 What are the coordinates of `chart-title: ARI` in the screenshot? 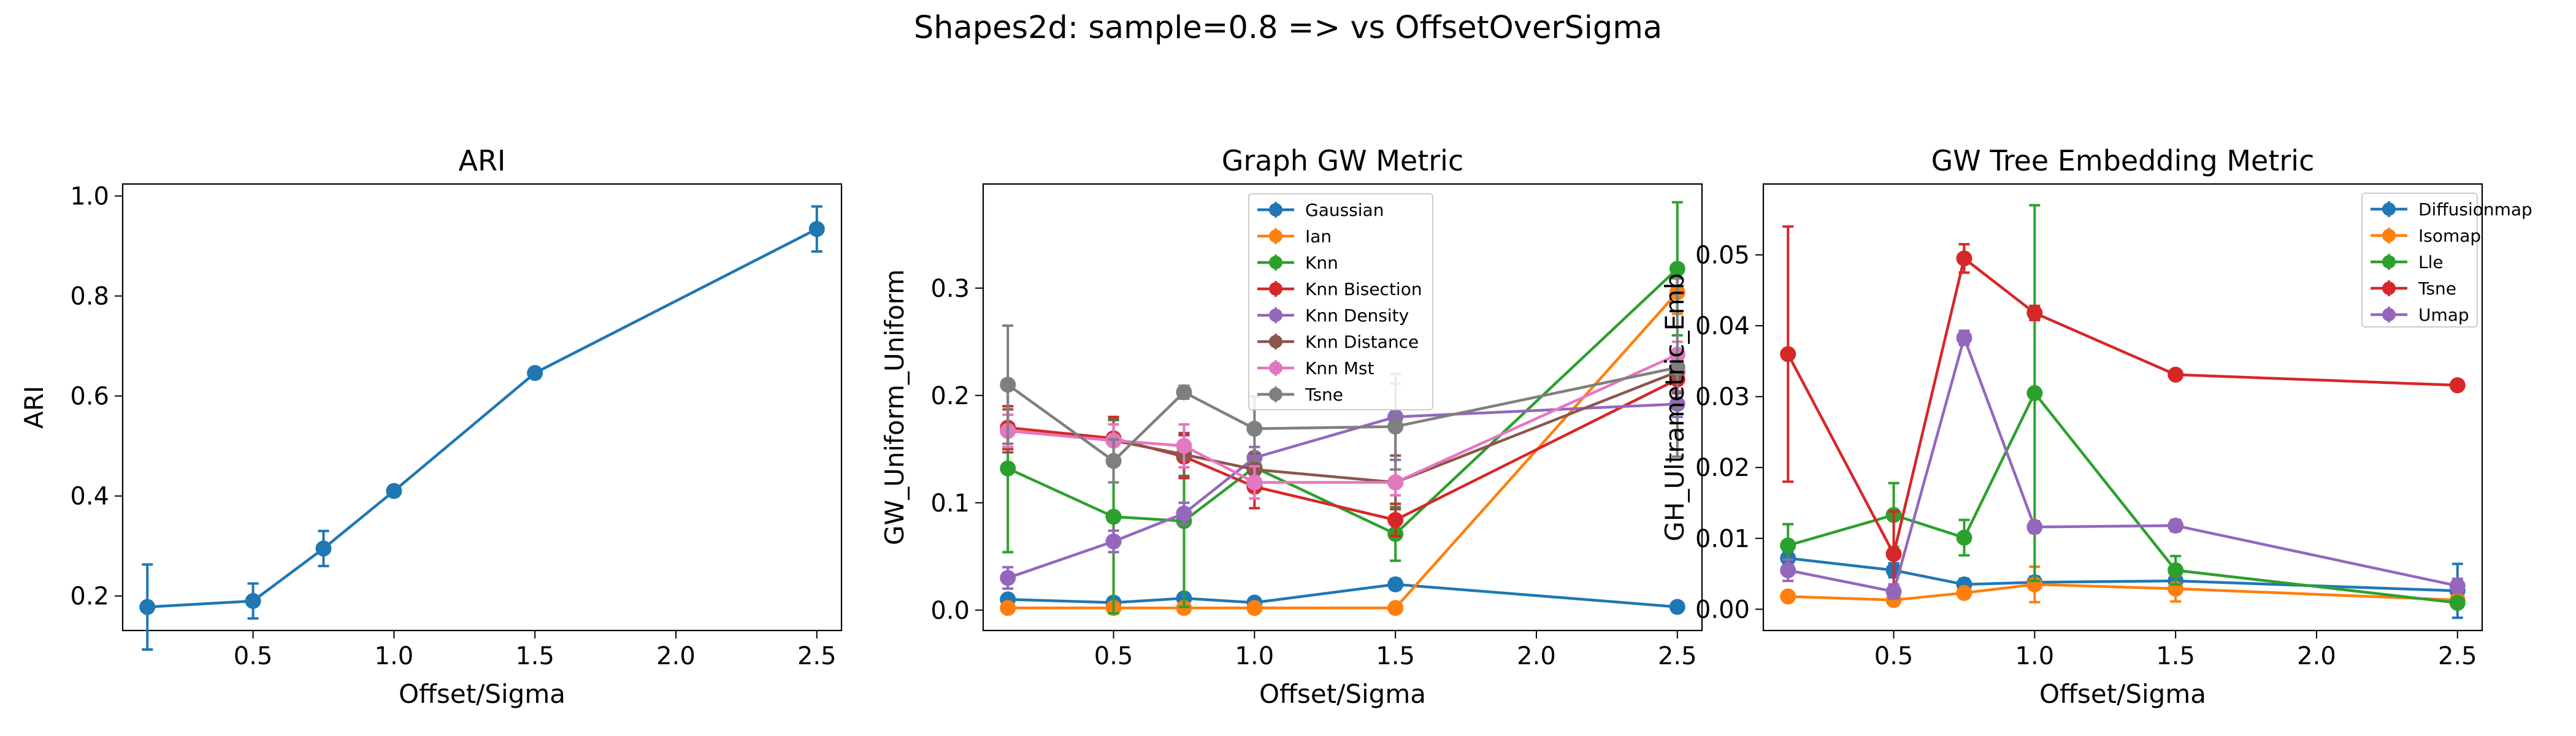 It's located at (482, 160).